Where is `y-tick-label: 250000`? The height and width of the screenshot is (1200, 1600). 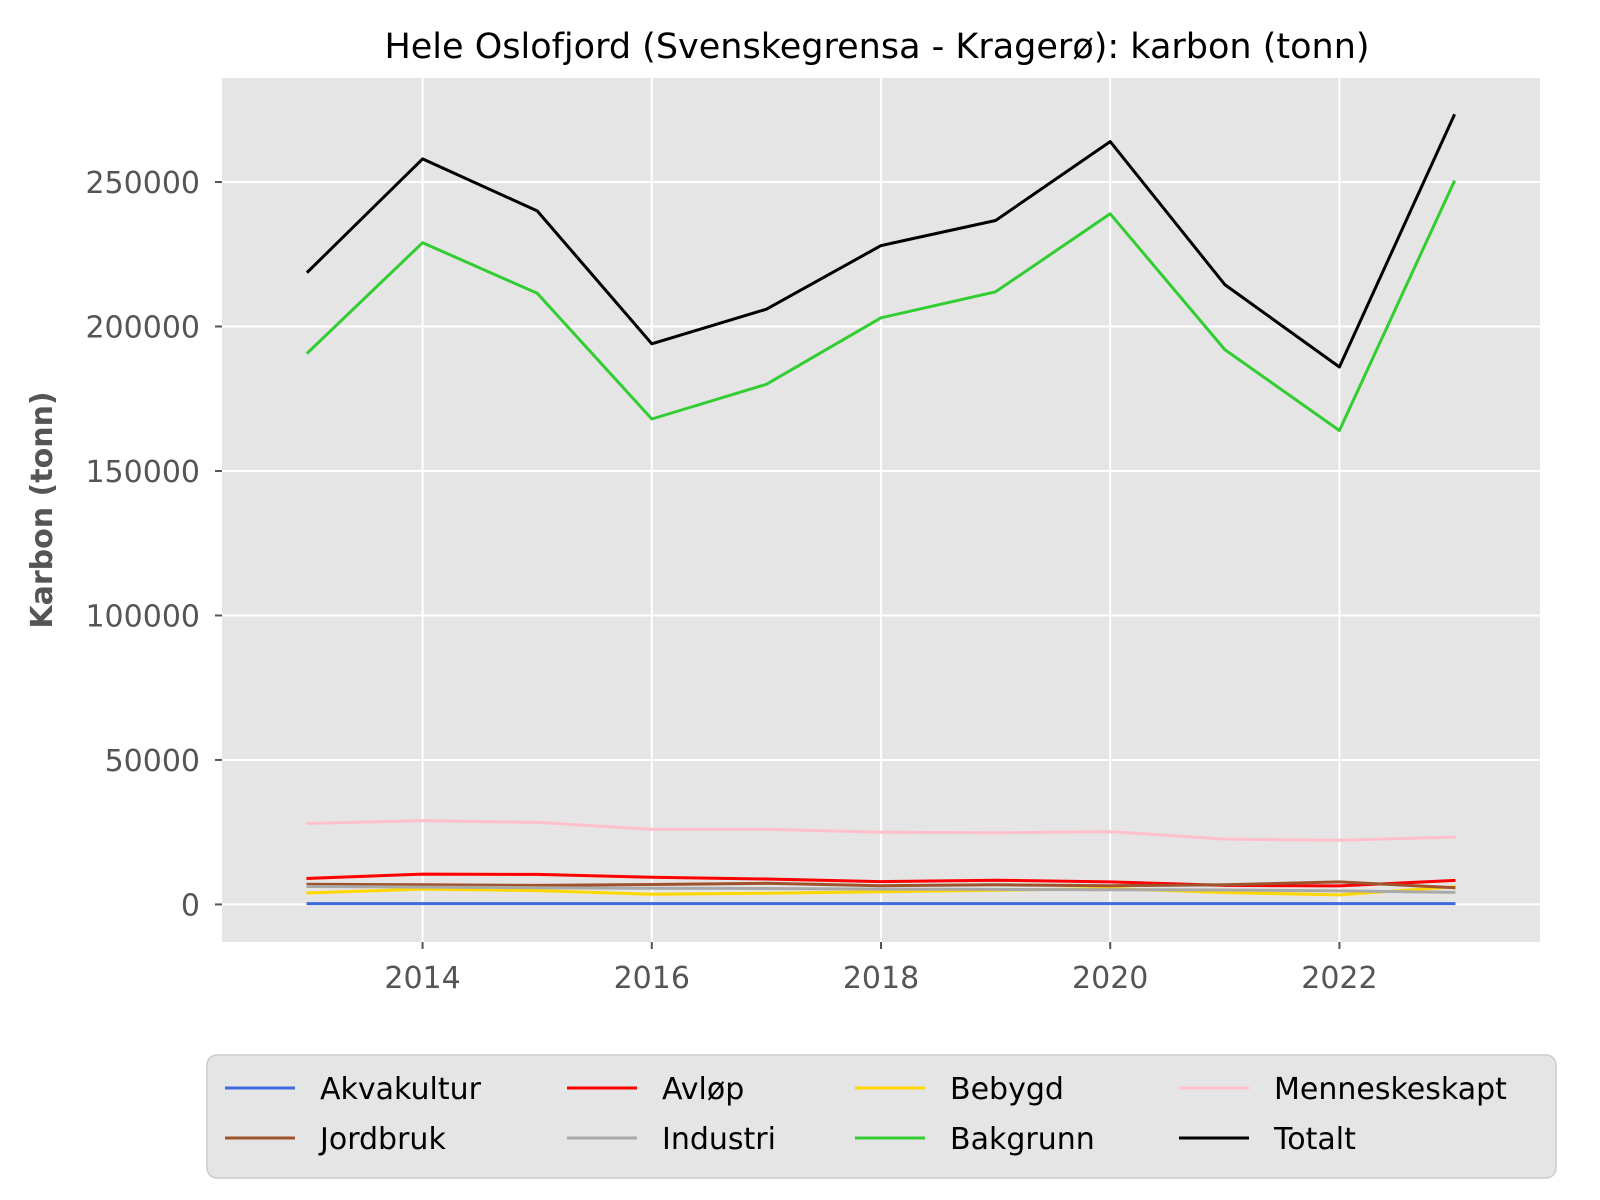 y-tick-label: 250000 is located at coordinates (142, 183).